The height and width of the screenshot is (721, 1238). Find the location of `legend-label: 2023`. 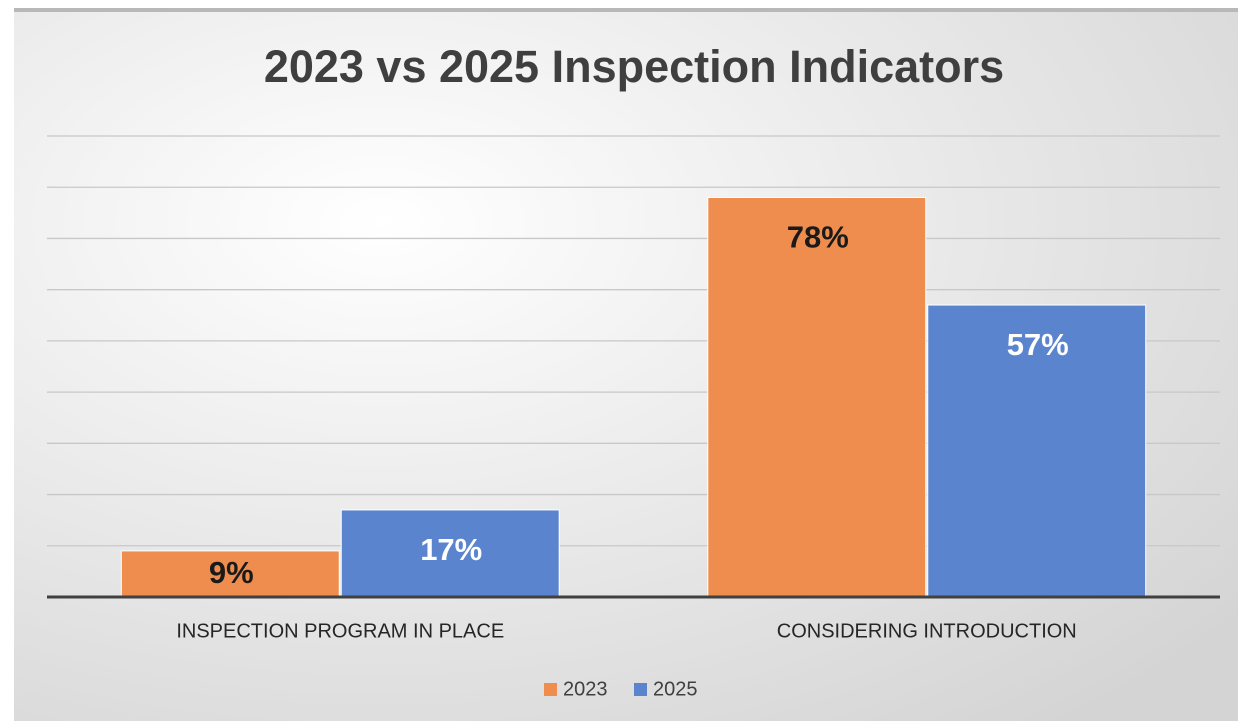

legend-label: 2023 is located at coordinates (585, 689).